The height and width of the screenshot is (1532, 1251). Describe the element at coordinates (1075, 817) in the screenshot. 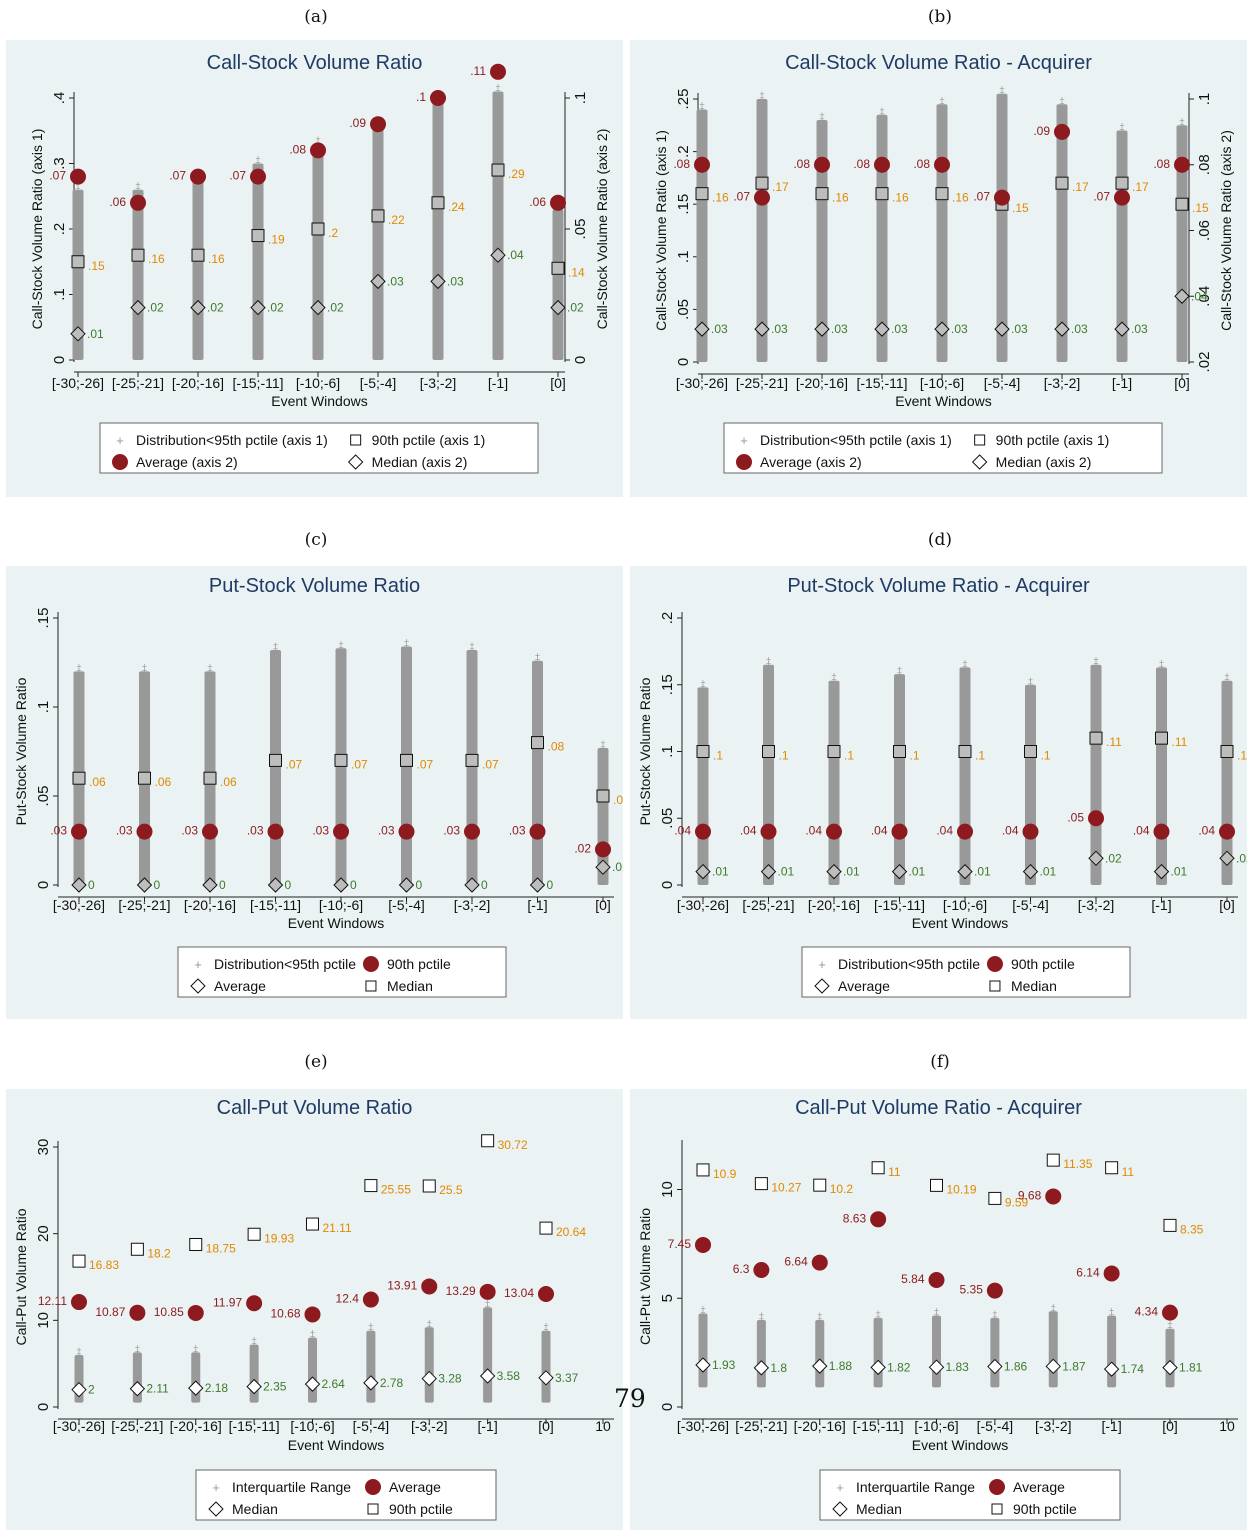

I see `average-label: .05` at that location.